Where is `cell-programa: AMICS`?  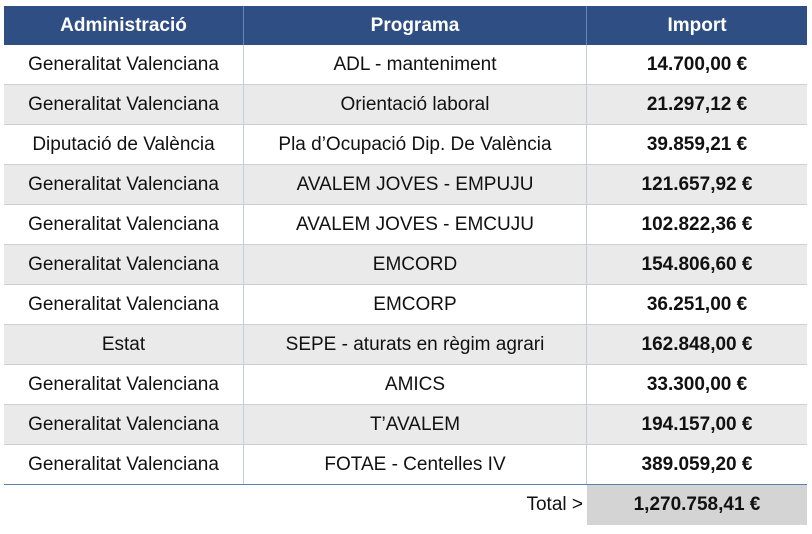 cell-programa: AMICS is located at coordinates (415, 384).